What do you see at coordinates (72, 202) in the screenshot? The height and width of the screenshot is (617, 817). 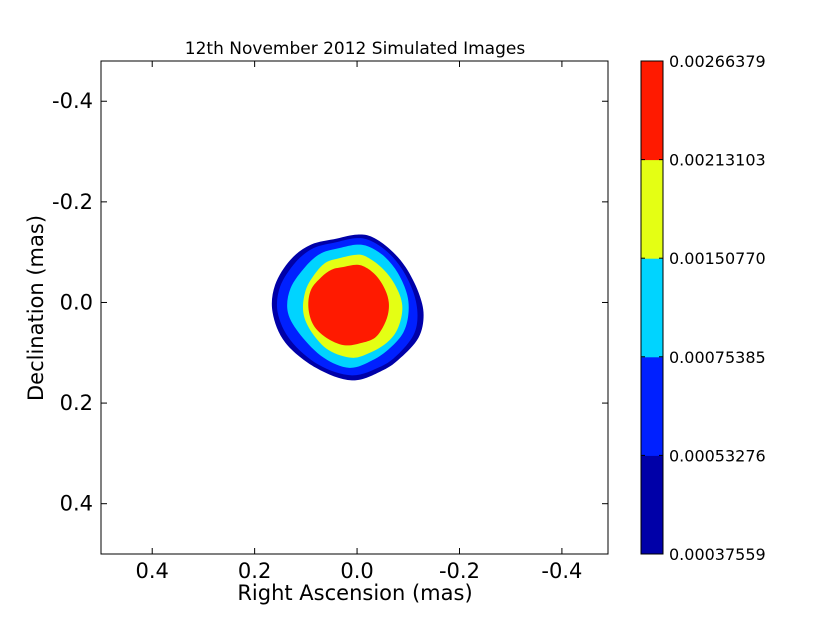 I see `y-tick-label: -0.2` at bounding box center [72, 202].